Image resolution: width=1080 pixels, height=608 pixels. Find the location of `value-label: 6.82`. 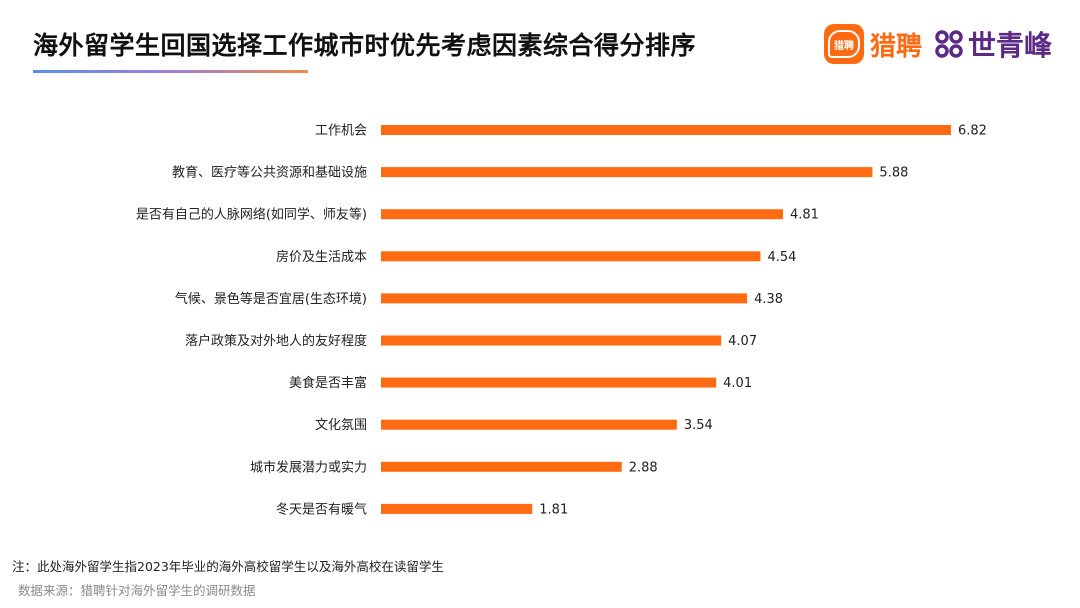

value-label: 6.82 is located at coordinates (972, 131).